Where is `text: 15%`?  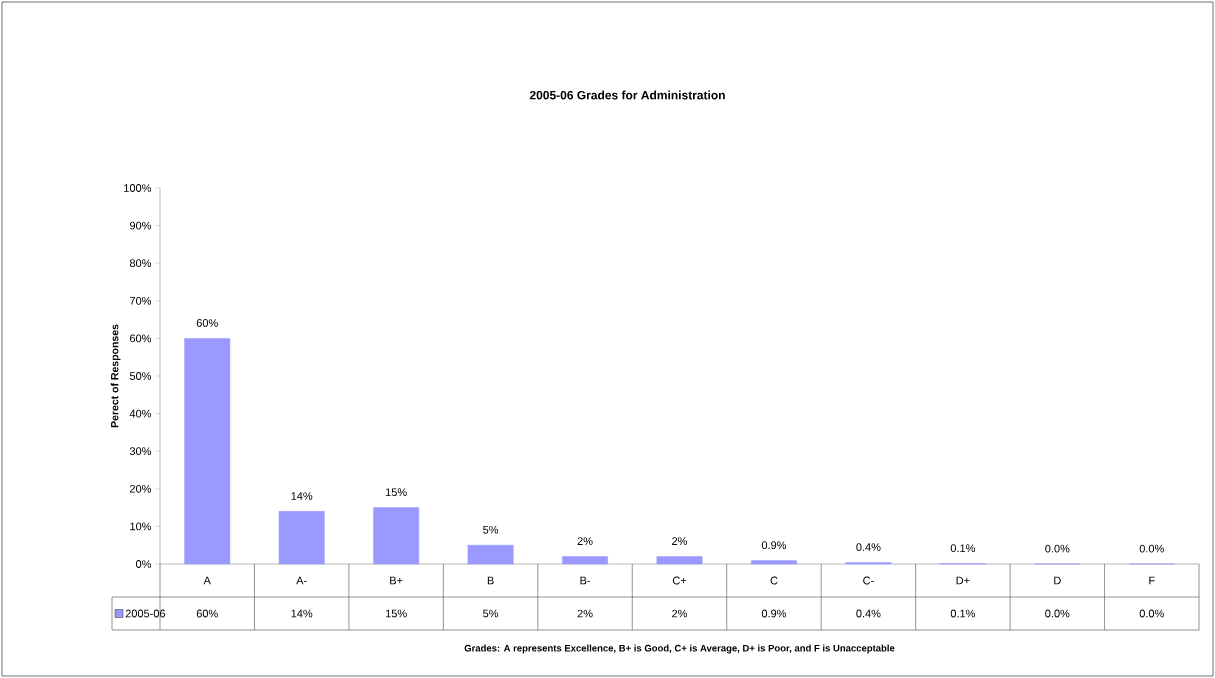
text: 15% is located at coordinates (396, 492).